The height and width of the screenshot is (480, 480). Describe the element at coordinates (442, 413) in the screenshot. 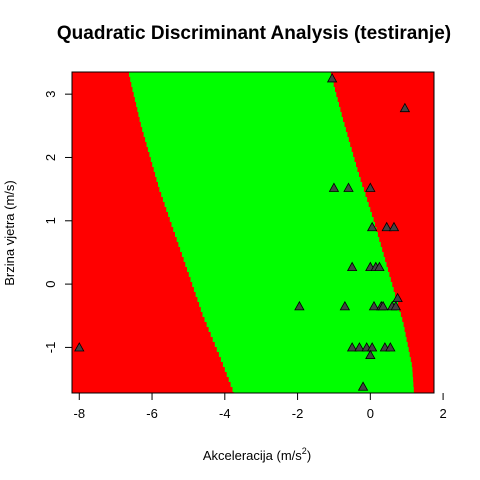

I see `x-tick-label: 2` at that location.